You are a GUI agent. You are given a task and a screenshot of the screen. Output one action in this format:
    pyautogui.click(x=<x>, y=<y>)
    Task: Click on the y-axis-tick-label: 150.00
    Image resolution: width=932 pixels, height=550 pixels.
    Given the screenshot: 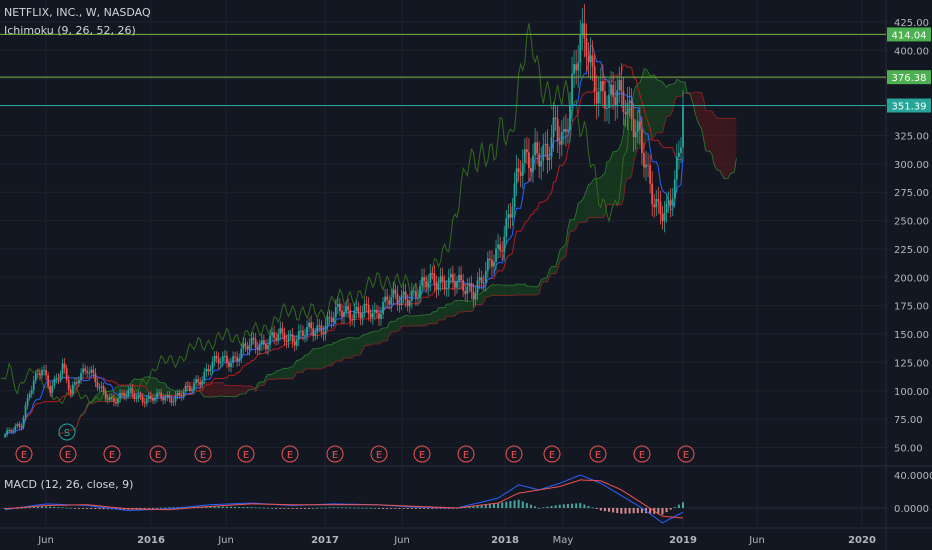 What is the action you would take?
    pyautogui.click(x=911, y=335)
    